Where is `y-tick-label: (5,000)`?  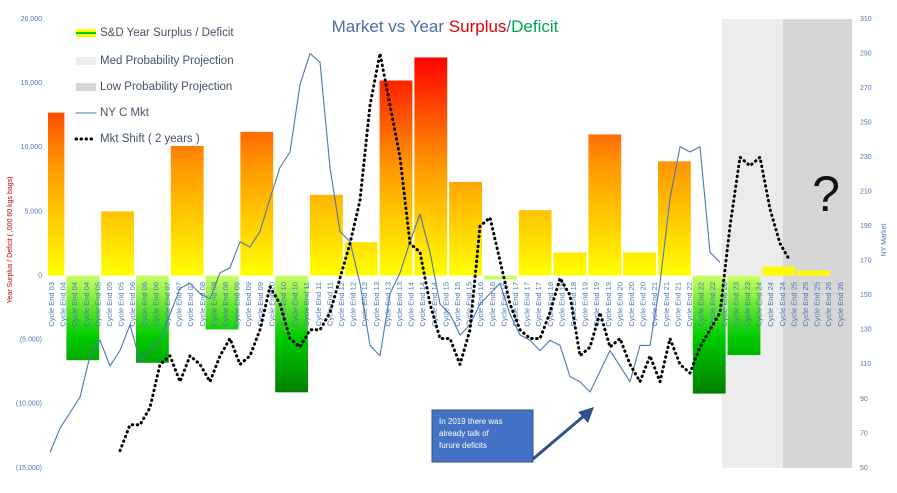
y-tick-label: (5,000) is located at coordinates (31, 340).